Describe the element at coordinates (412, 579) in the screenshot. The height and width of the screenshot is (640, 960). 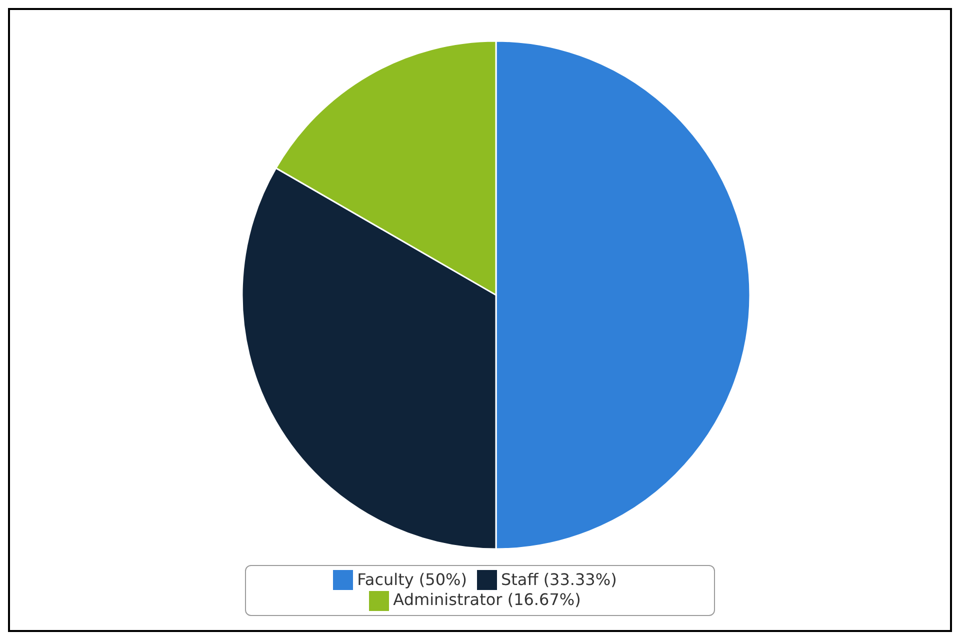
I see `legend-label: Faculty (50%)` at that location.